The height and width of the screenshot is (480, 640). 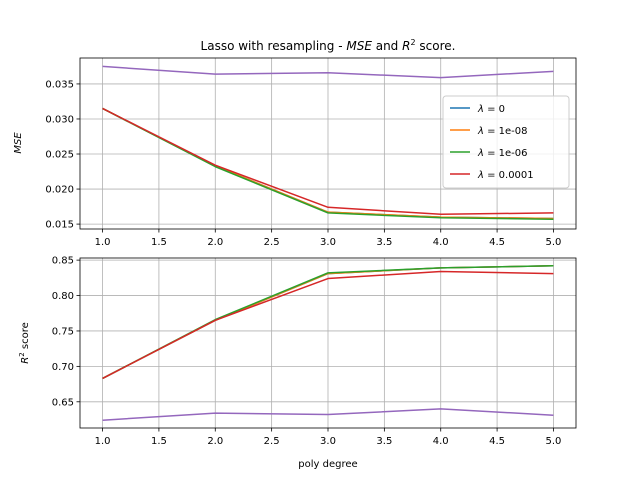 I want to click on r2-xtick-label: 3.5, so click(x=384, y=441).